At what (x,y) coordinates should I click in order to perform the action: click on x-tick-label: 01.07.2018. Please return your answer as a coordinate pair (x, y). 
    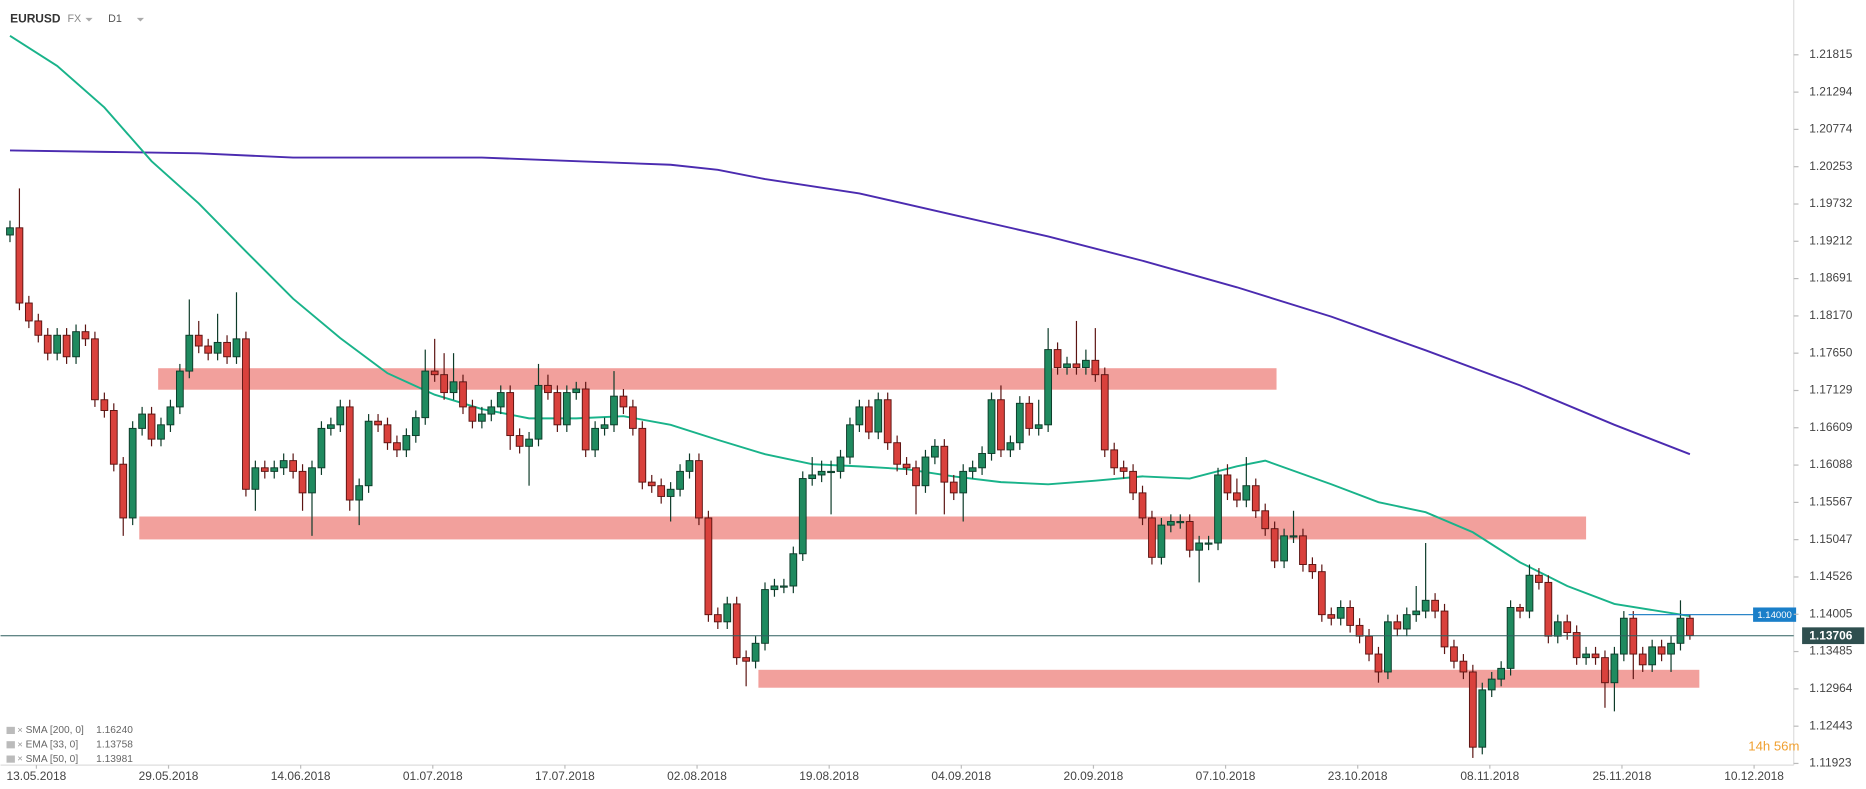
    Looking at the image, I should click on (433, 776).